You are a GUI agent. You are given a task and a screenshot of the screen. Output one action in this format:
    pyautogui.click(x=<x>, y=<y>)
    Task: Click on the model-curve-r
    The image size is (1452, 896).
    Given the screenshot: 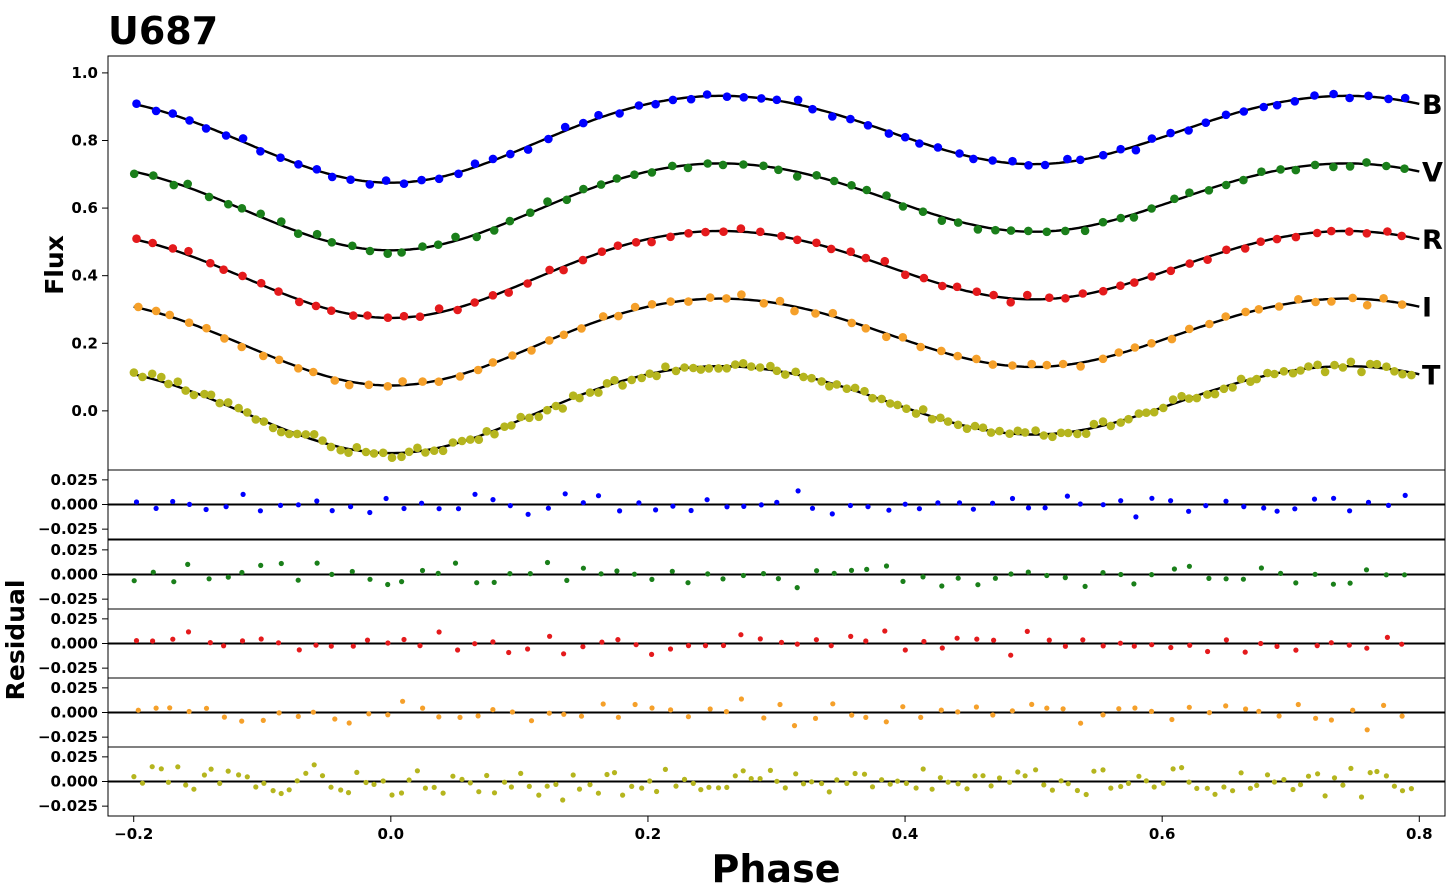 What is the action you would take?
    pyautogui.click(x=776, y=274)
    